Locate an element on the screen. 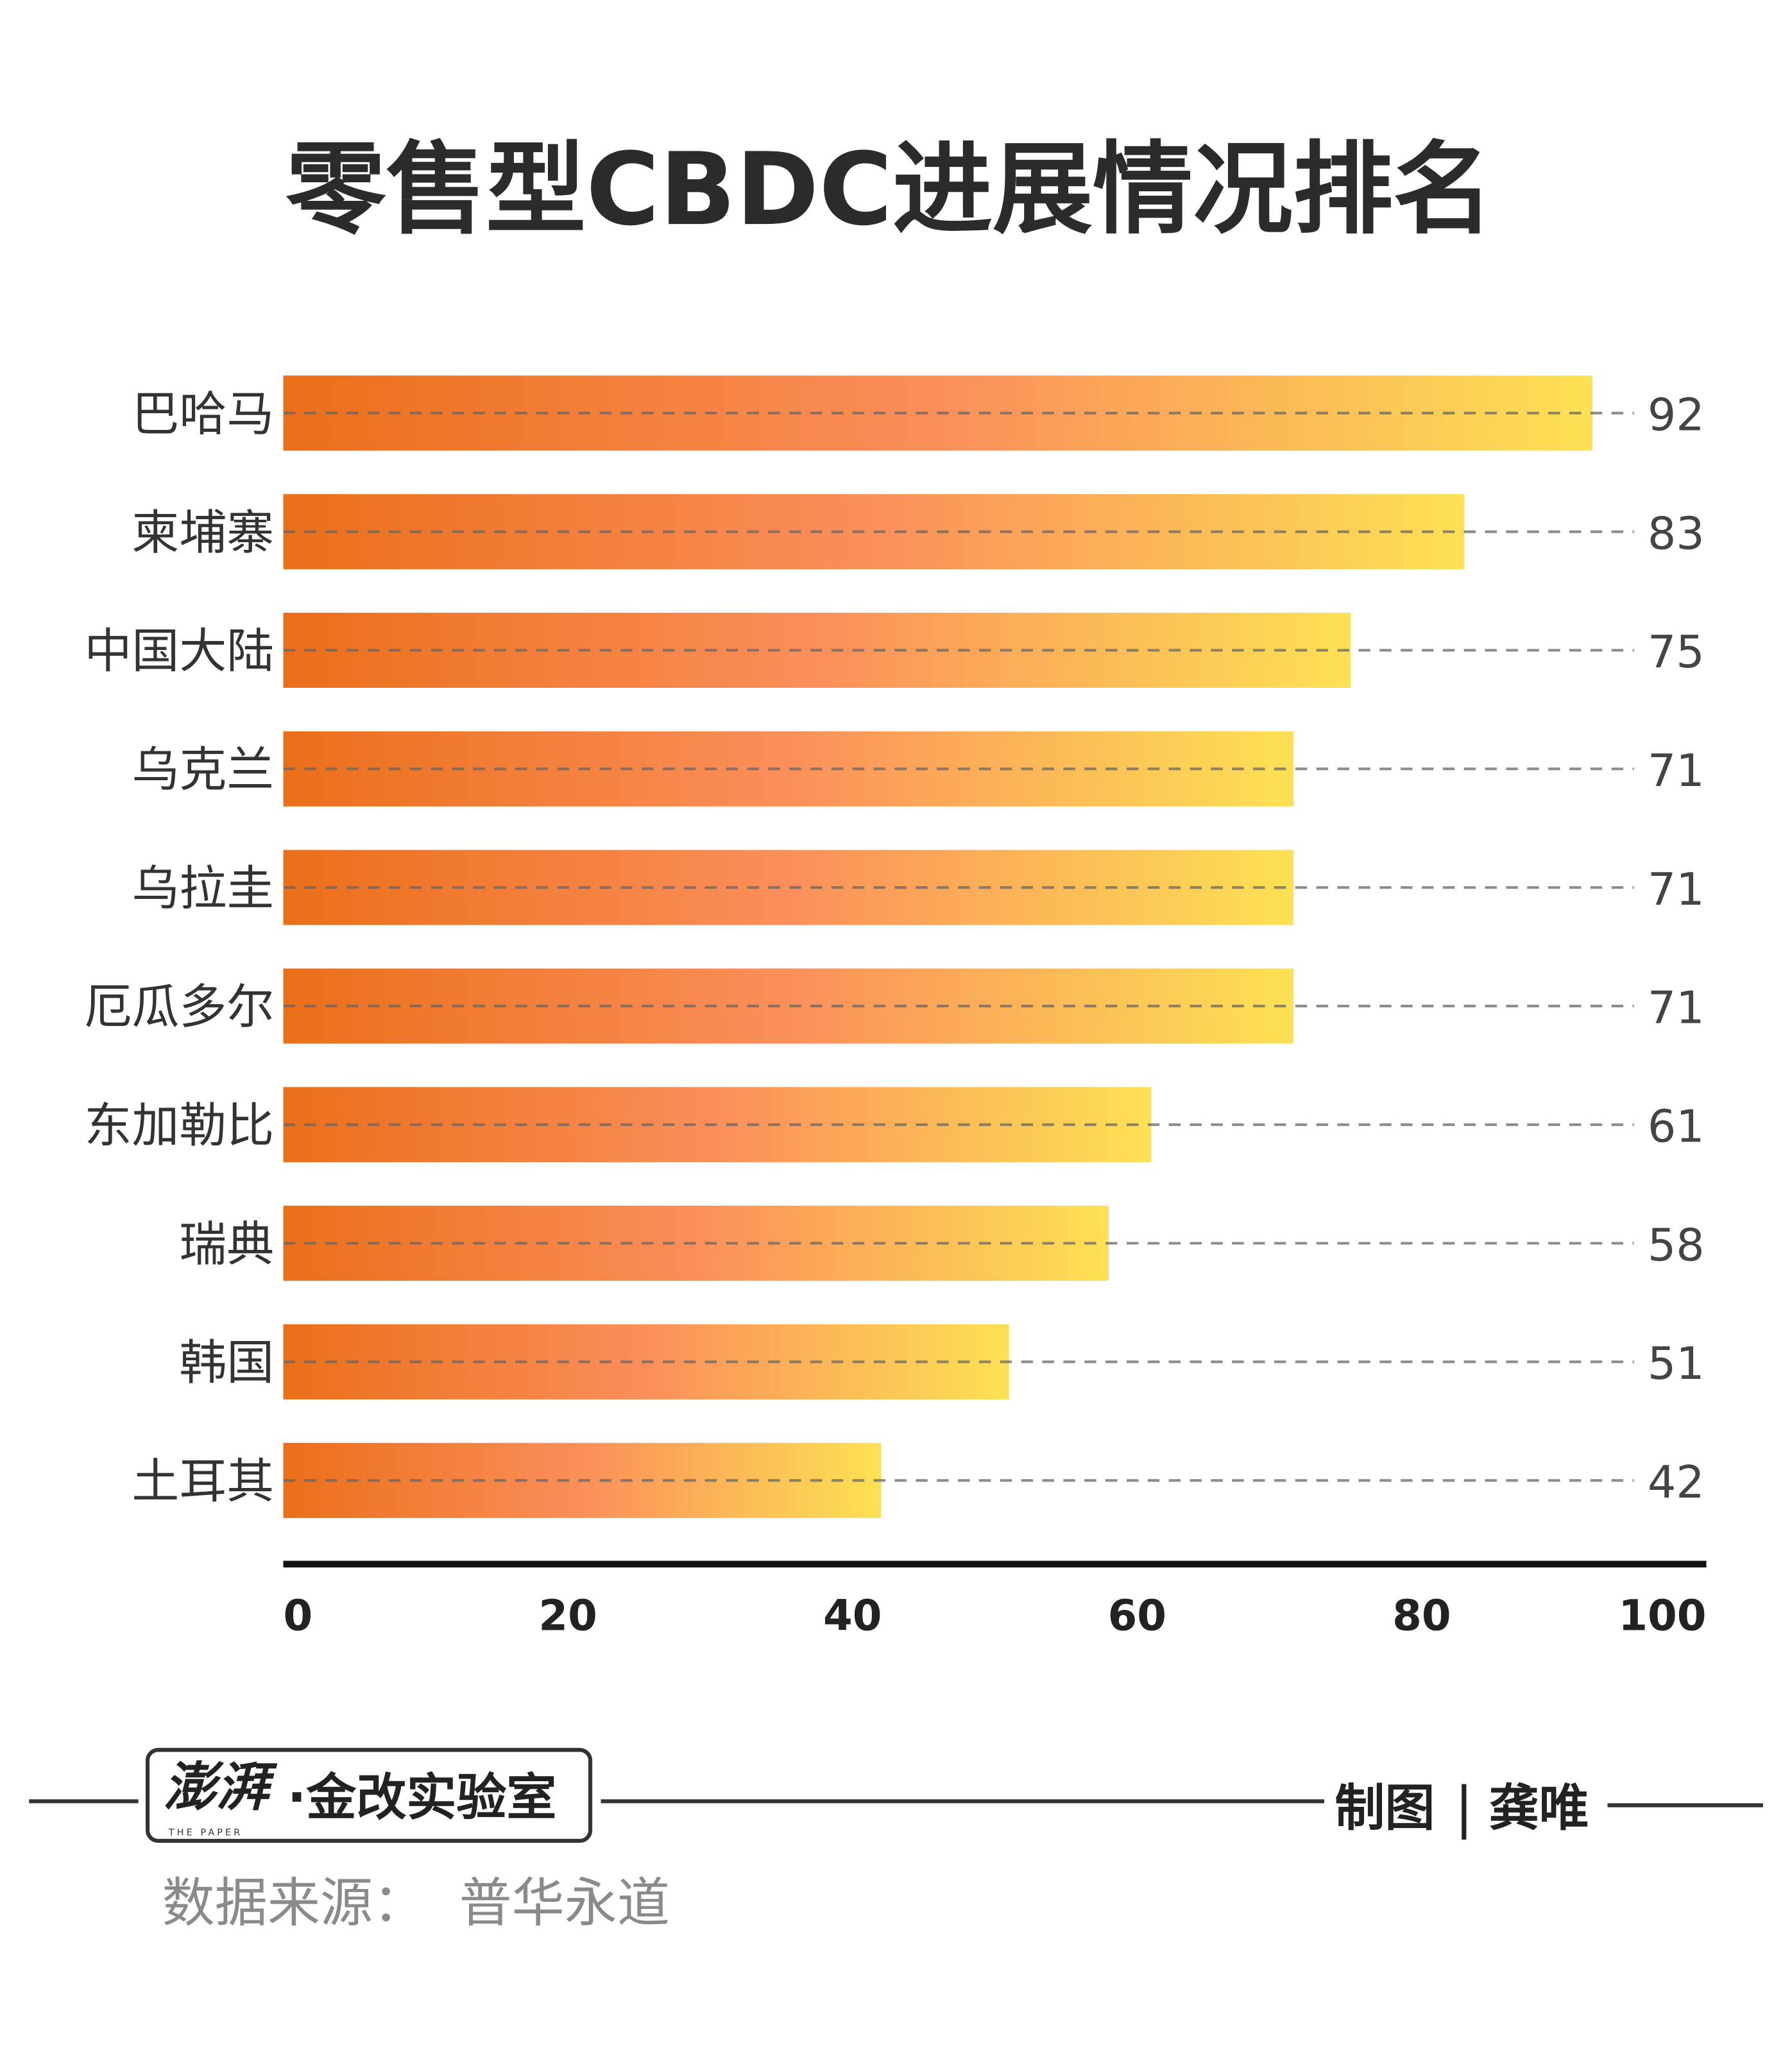  x-tick-label: 80 is located at coordinates (1421, 1615).